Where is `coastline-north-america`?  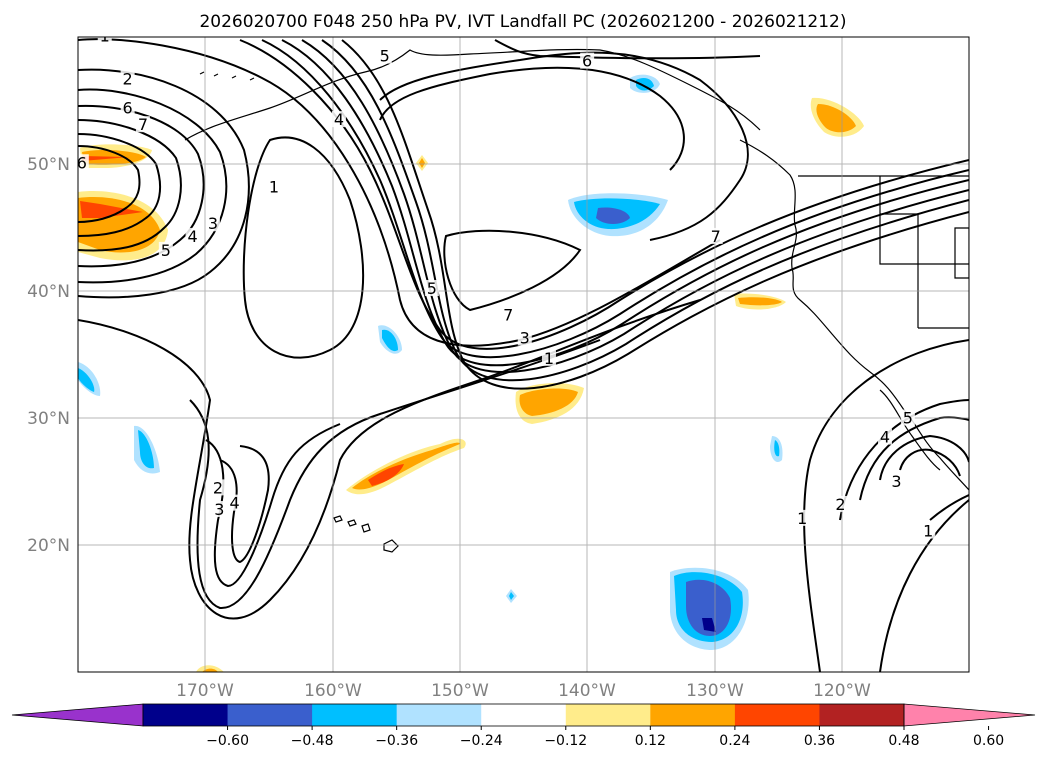
coastline-north-america is located at coordinates (854, 315).